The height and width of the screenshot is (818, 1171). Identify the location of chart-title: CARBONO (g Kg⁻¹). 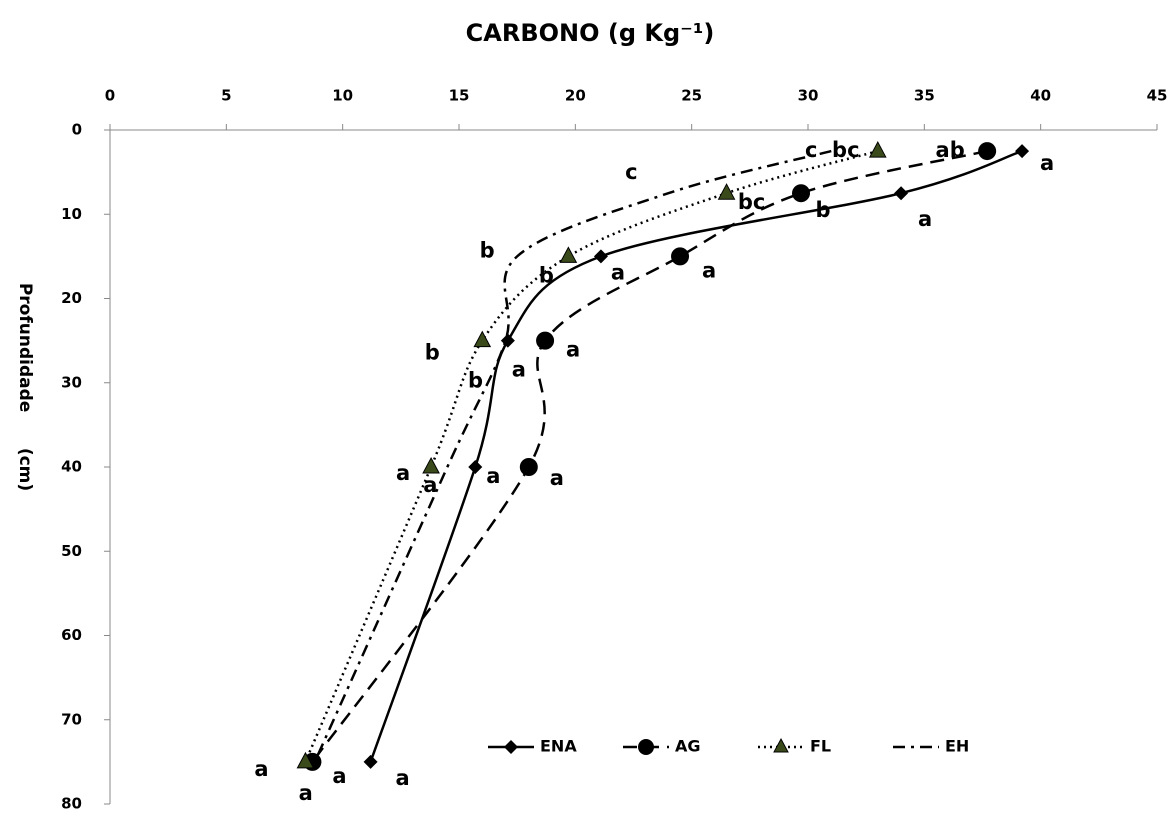
(590, 33).